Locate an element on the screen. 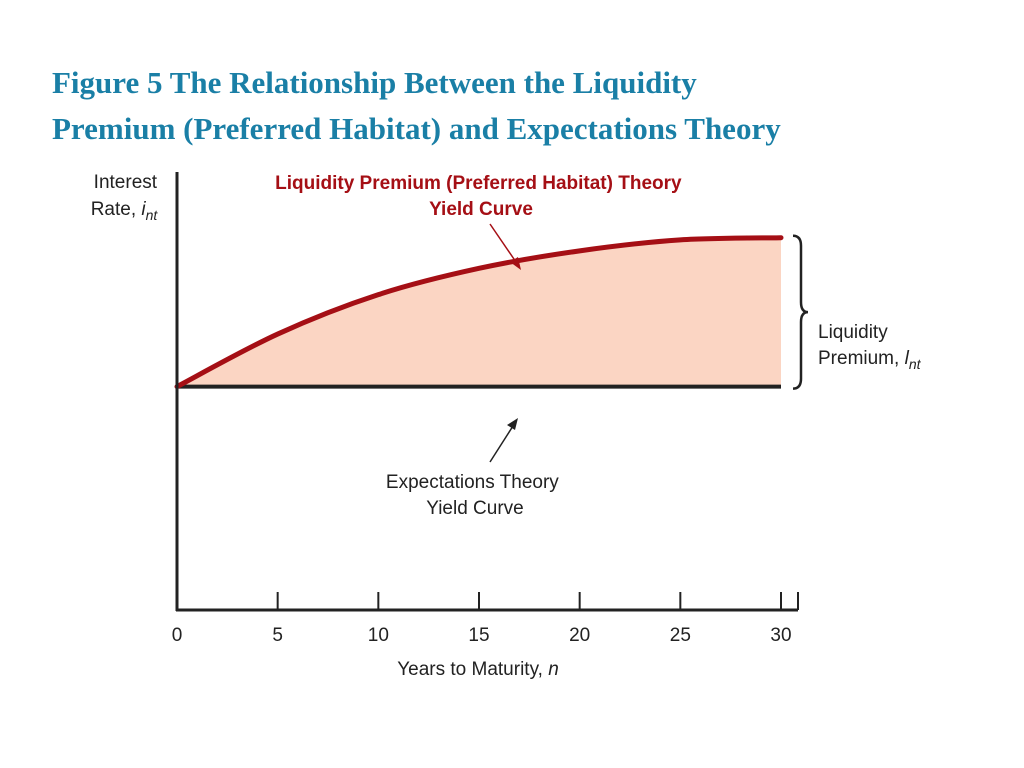 The width and height of the screenshot is (1024, 768). x-axis-ticks is located at coordinates (537, 601).